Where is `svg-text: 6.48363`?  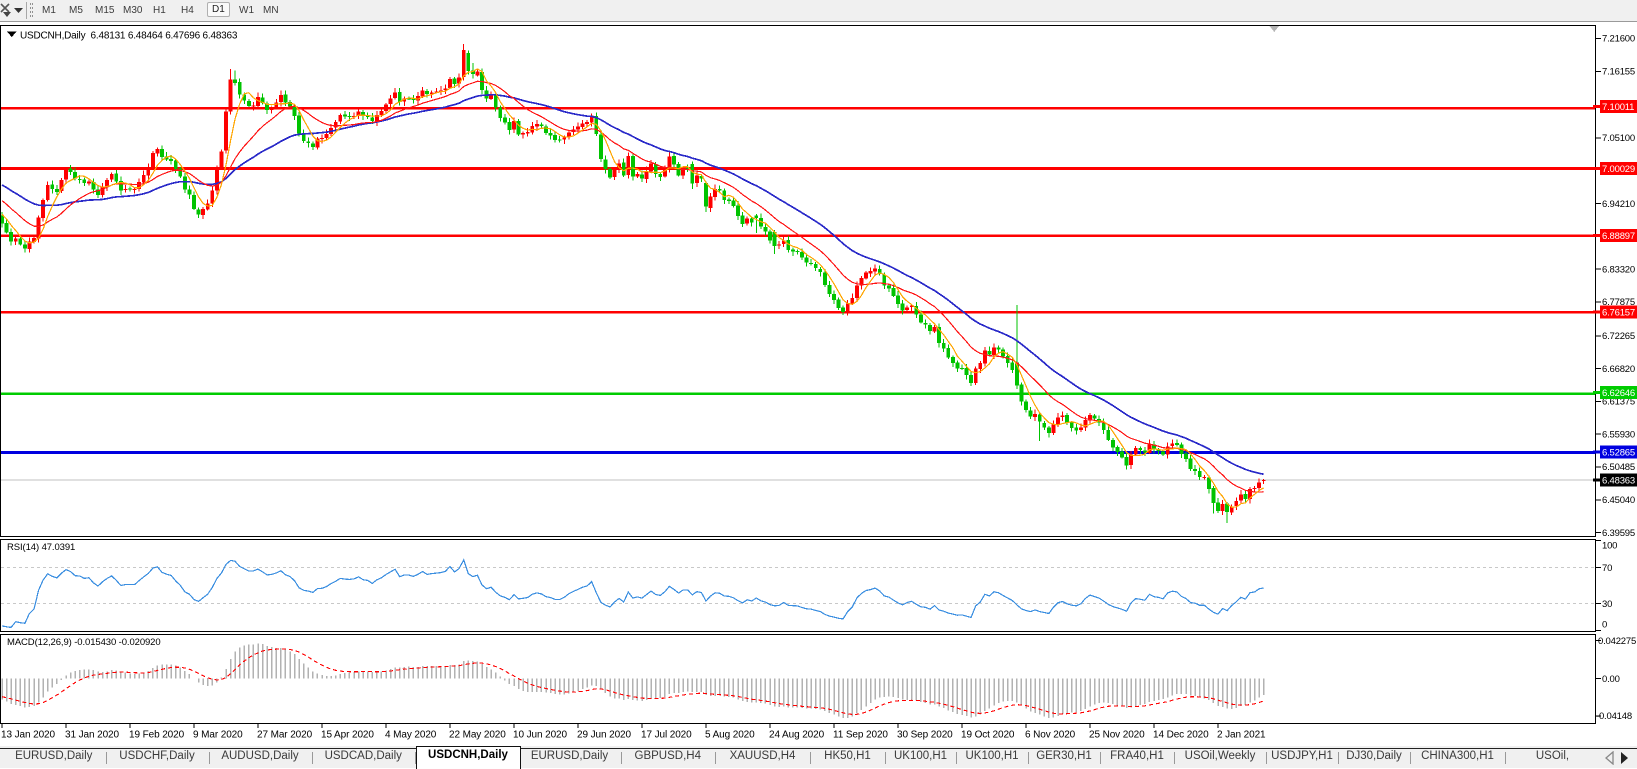
svg-text: 6.48363 is located at coordinates (1618, 480).